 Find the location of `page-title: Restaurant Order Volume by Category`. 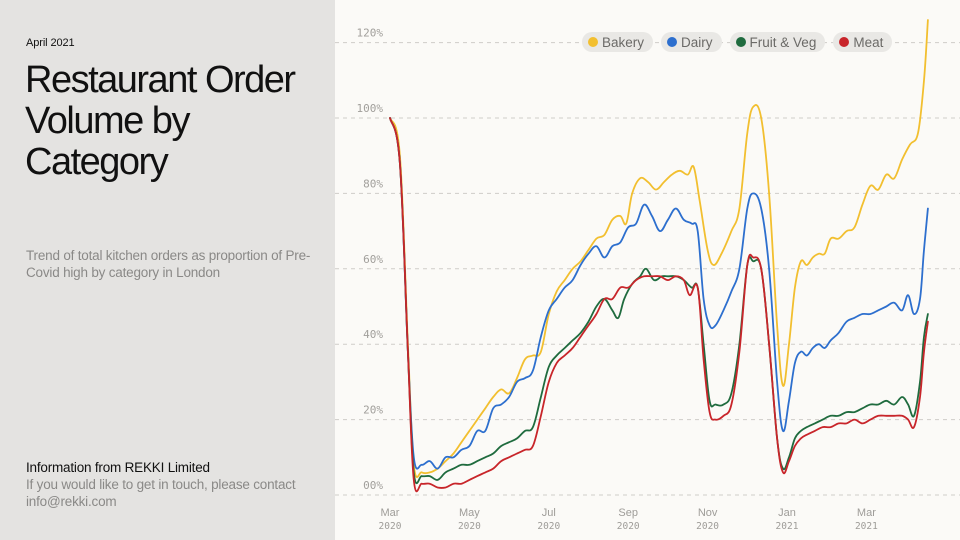

page-title: Restaurant Order Volume by Category is located at coordinates (160, 121).